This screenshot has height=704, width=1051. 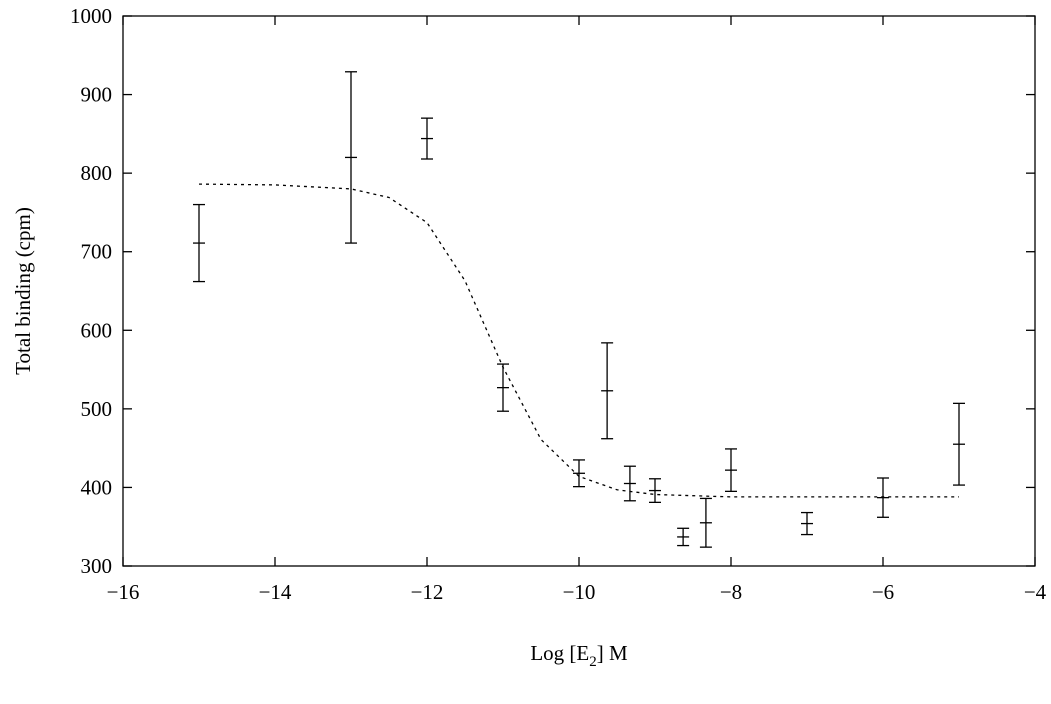 What do you see at coordinates (97, 566) in the screenshot?
I see `y-tick-label: 300` at bounding box center [97, 566].